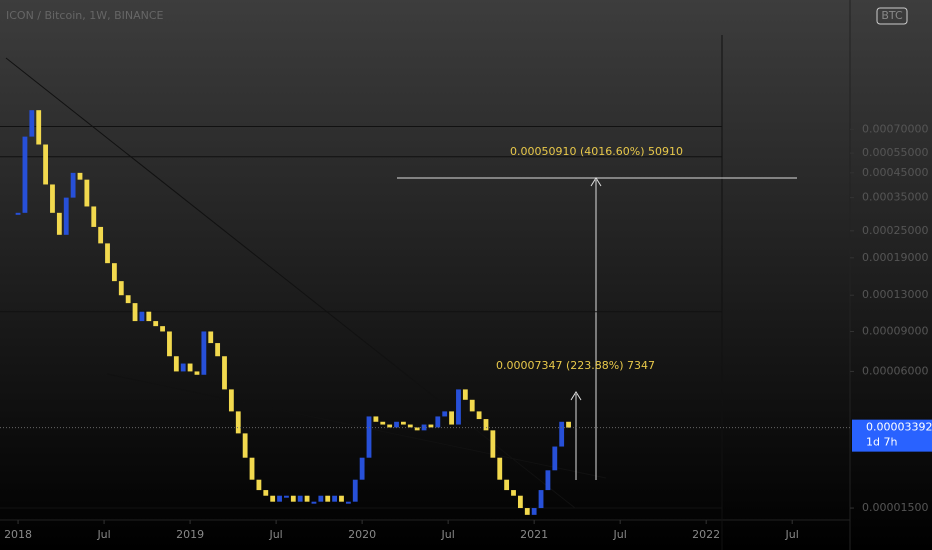  What do you see at coordinates (18, 534) in the screenshot?
I see `x-tick-label: 2018` at bounding box center [18, 534].